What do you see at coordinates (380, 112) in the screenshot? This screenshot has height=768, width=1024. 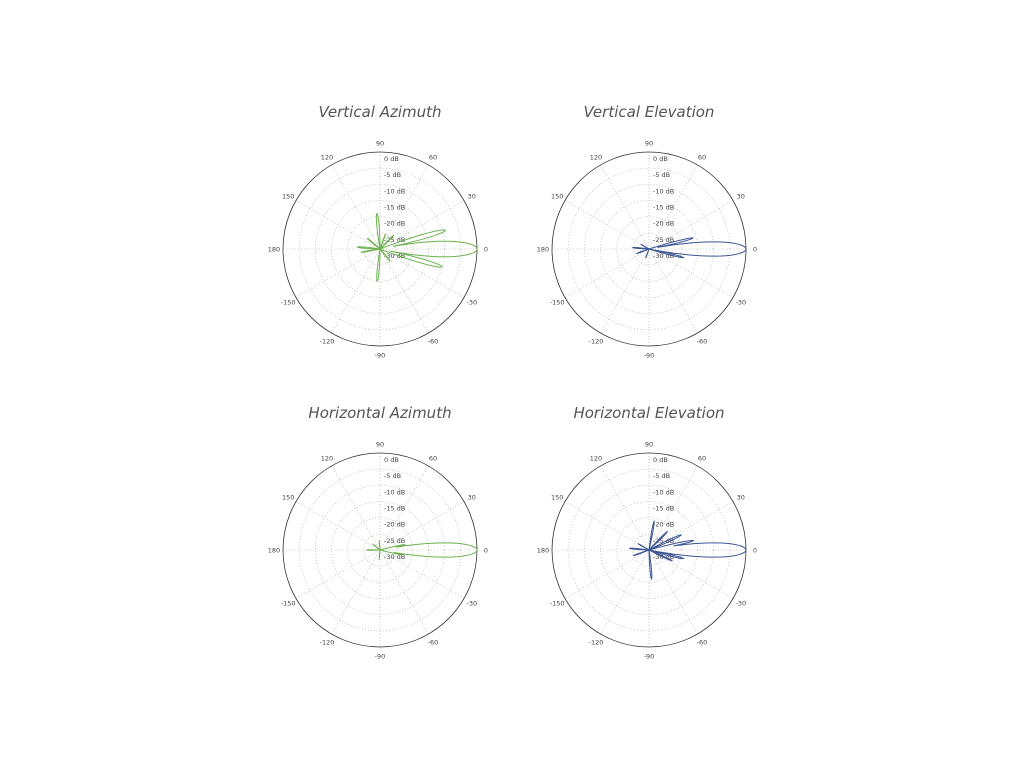 I see `chart-title: Vertical Azimuth` at bounding box center [380, 112].